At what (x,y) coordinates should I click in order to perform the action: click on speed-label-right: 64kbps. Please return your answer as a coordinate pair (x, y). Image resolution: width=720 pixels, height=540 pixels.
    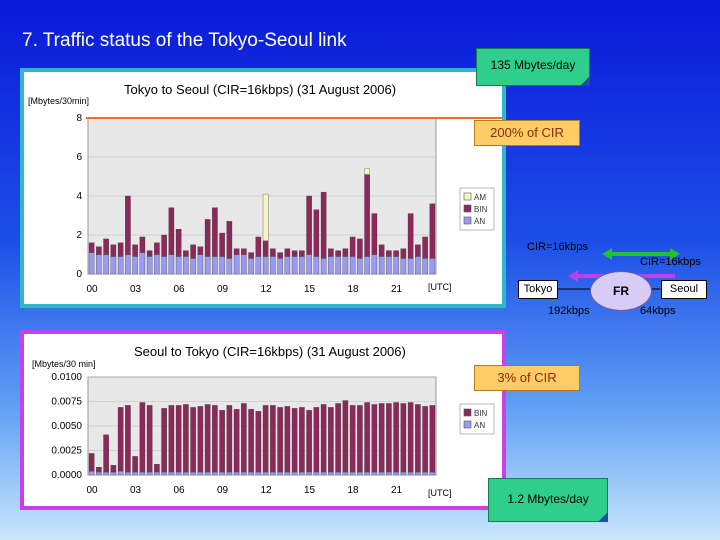
    Looking at the image, I should click on (658, 311).